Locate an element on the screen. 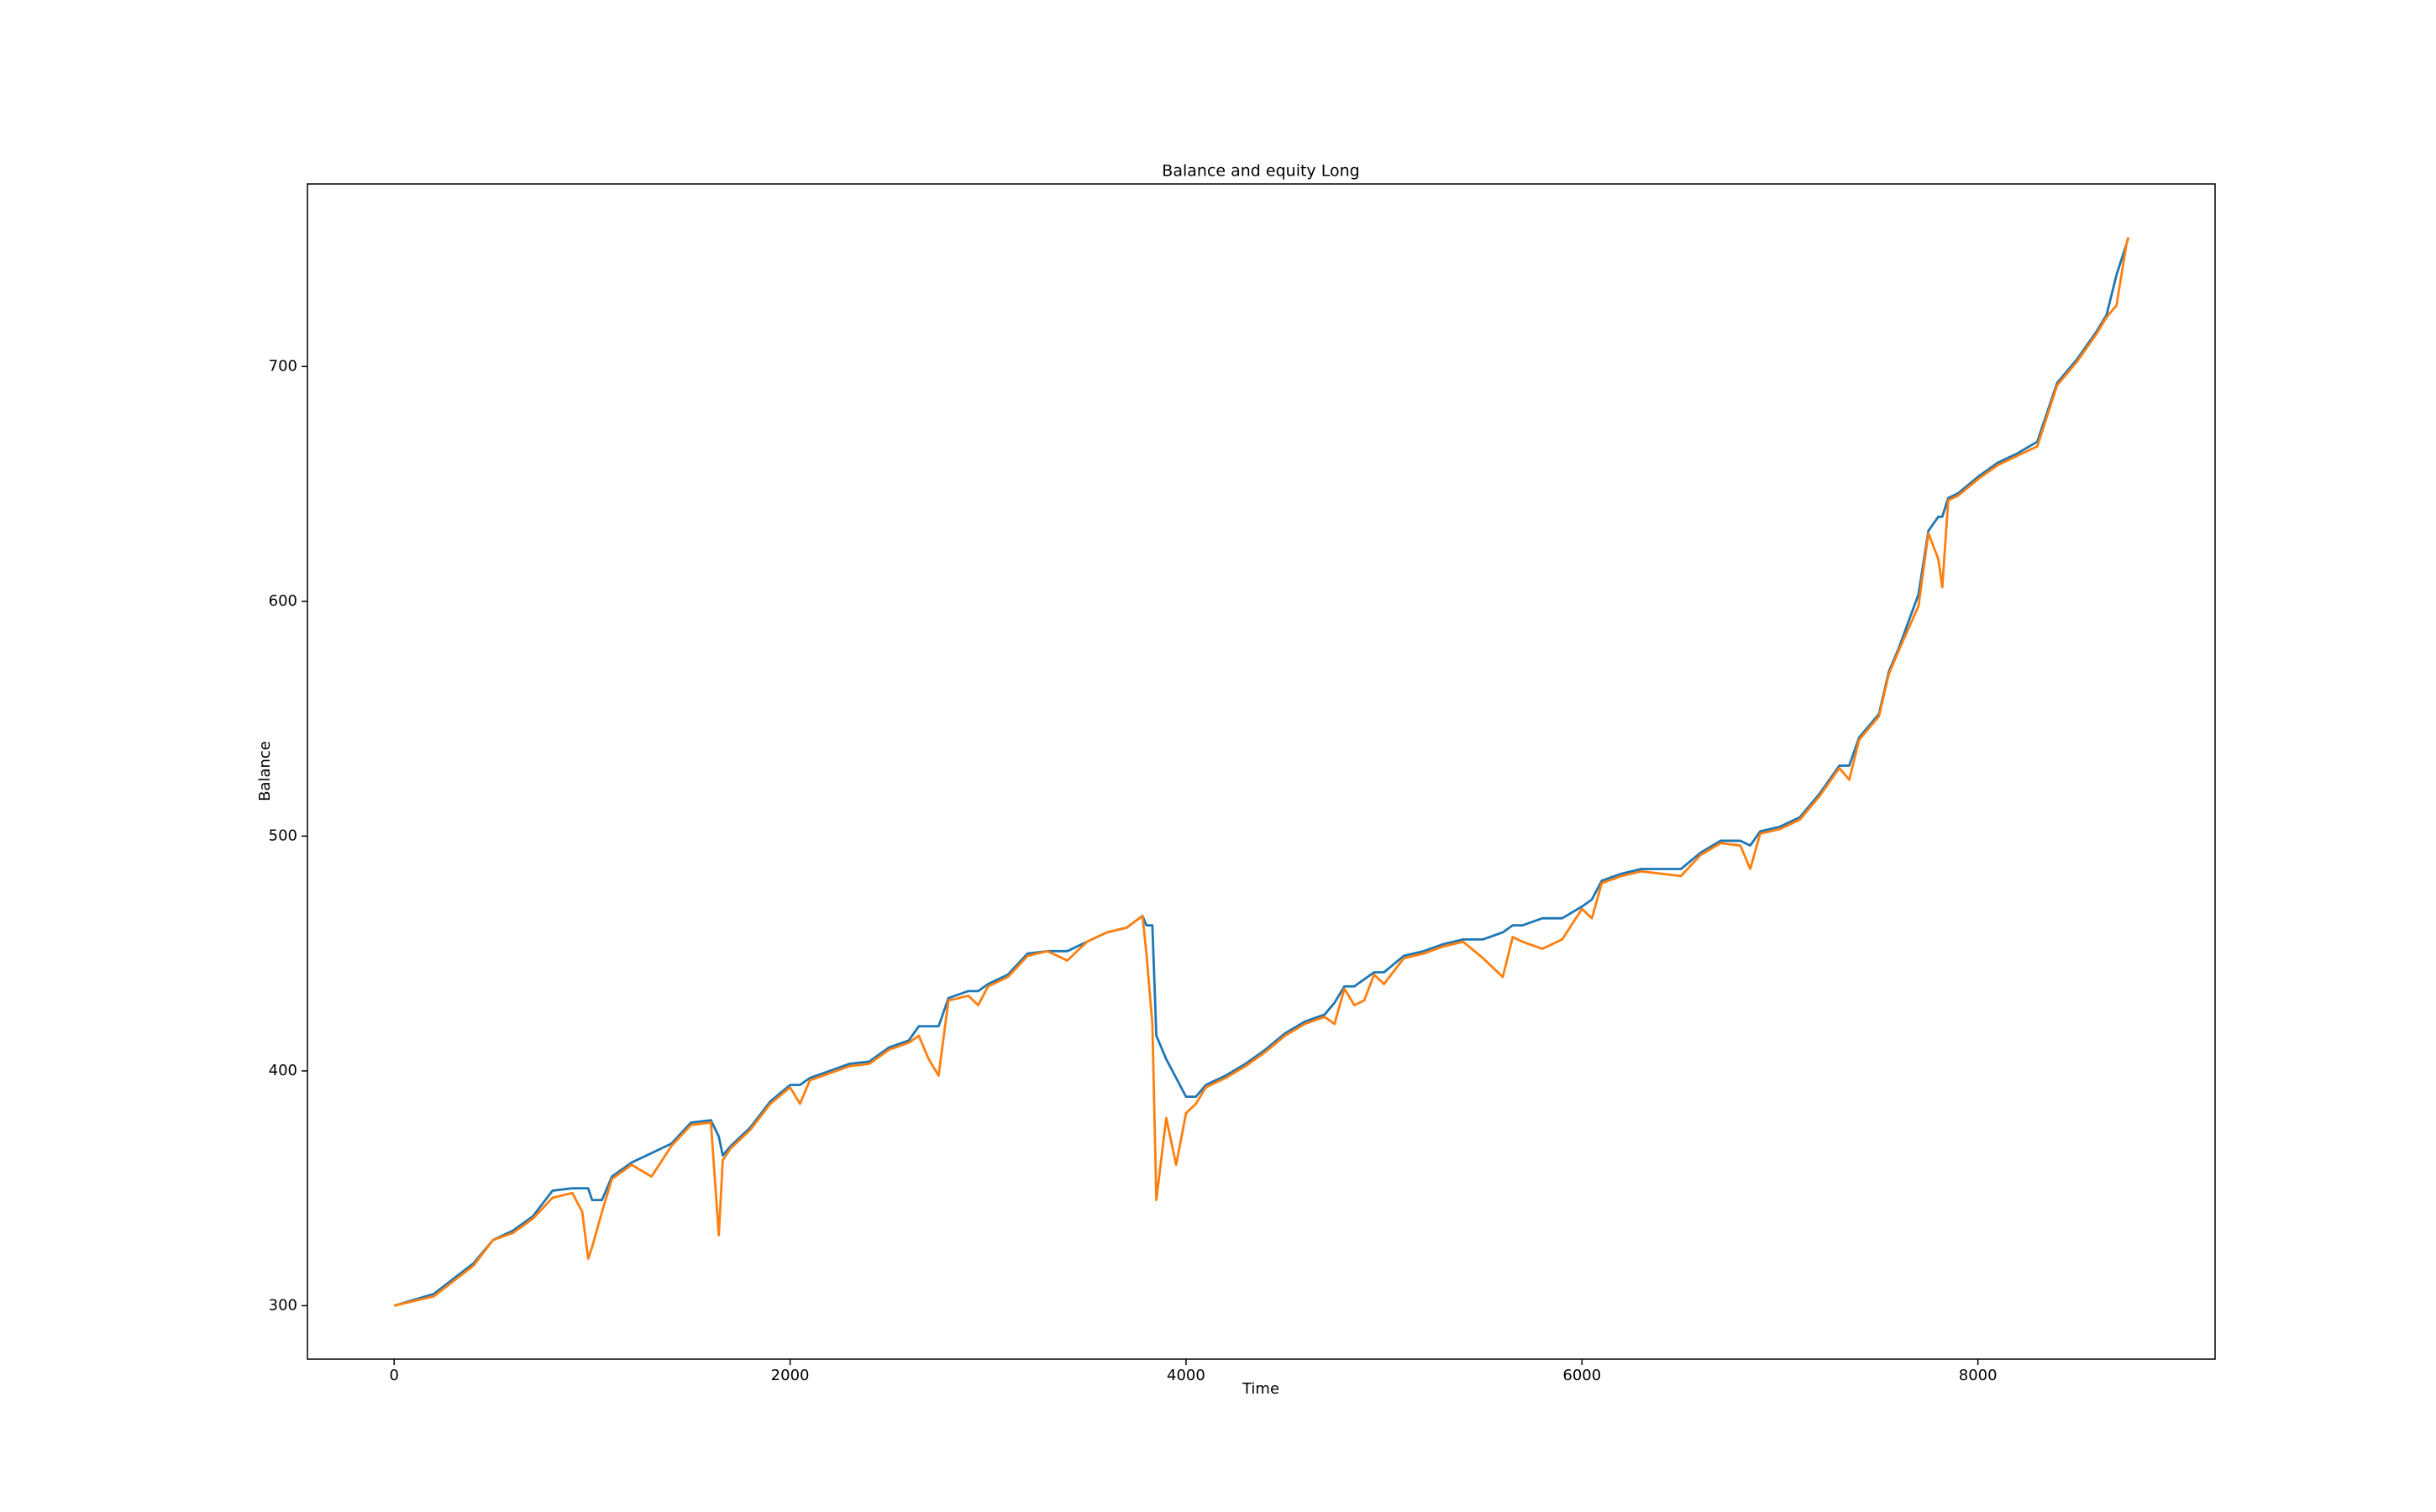 Image resolution: width=2436 pixels, height=1512 pixels. x-tick-label: 6000 is located at coordinates (1581, 1375).